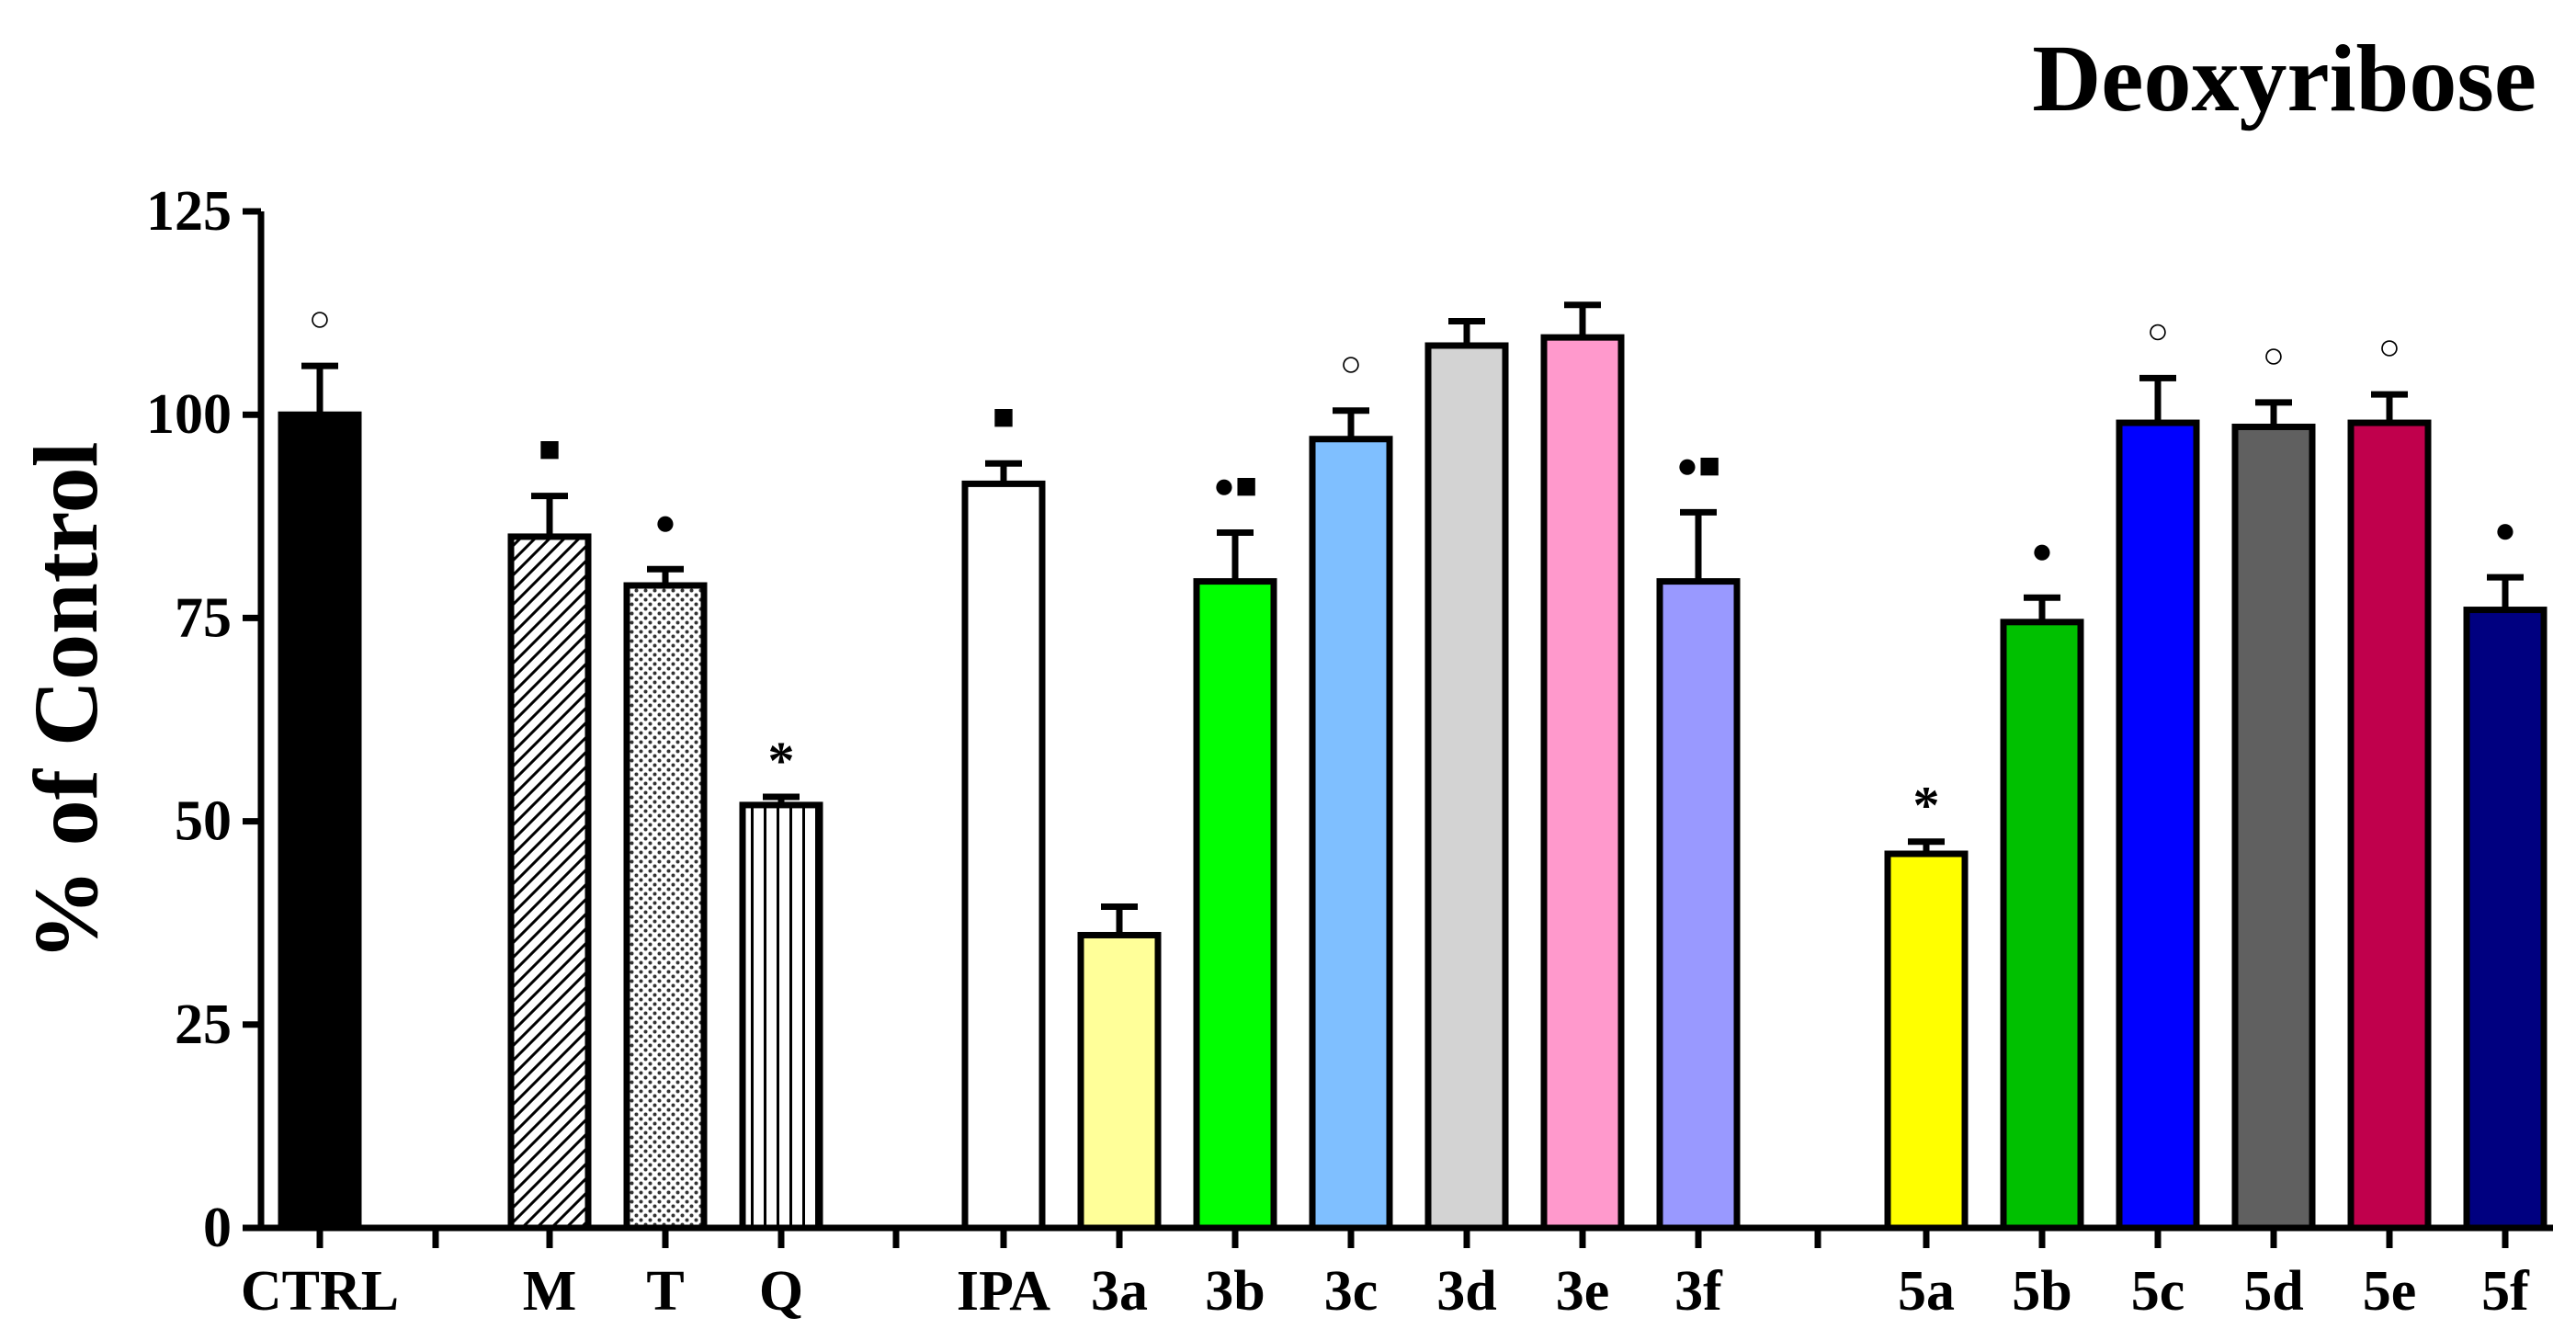 The image size is (2576, 1329). Describe the element at coordinates (1698, 1291) in the screenshot. I see `x-tick-label-3f: 3f` at that location.